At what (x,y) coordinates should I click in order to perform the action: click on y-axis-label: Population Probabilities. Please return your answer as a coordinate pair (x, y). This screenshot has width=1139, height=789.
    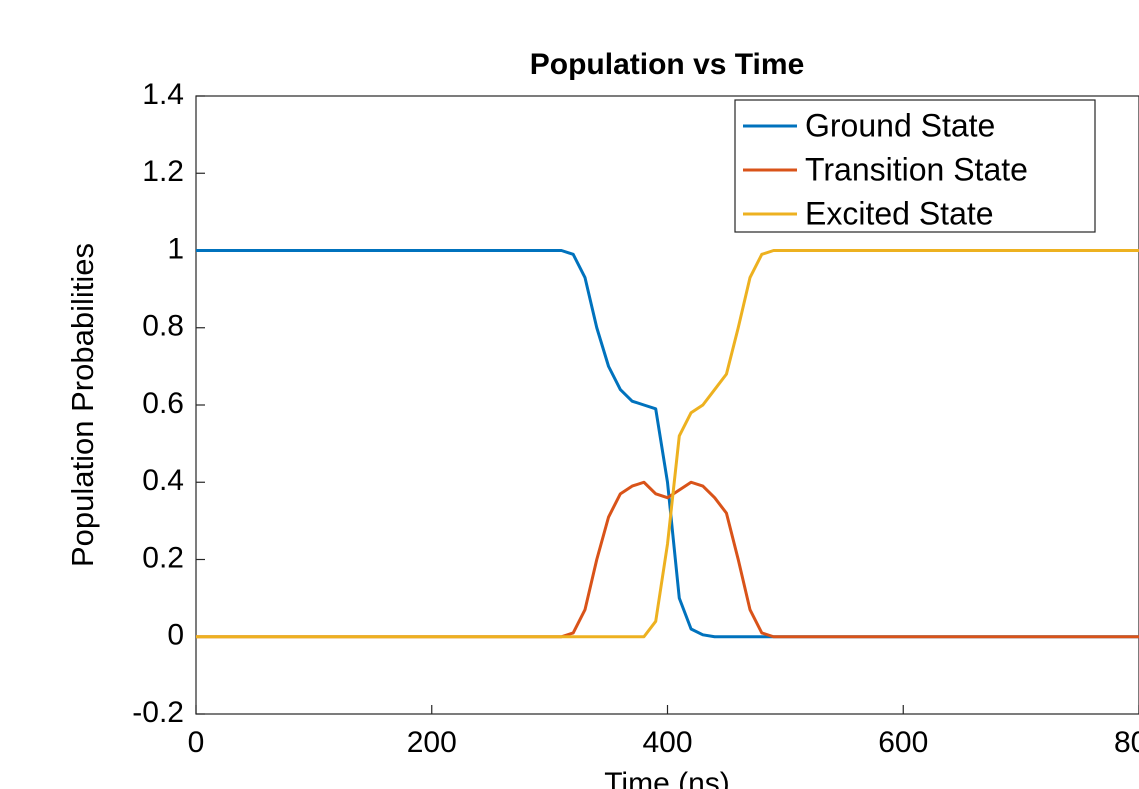
    Looking at the image, I should click on (82, 405).